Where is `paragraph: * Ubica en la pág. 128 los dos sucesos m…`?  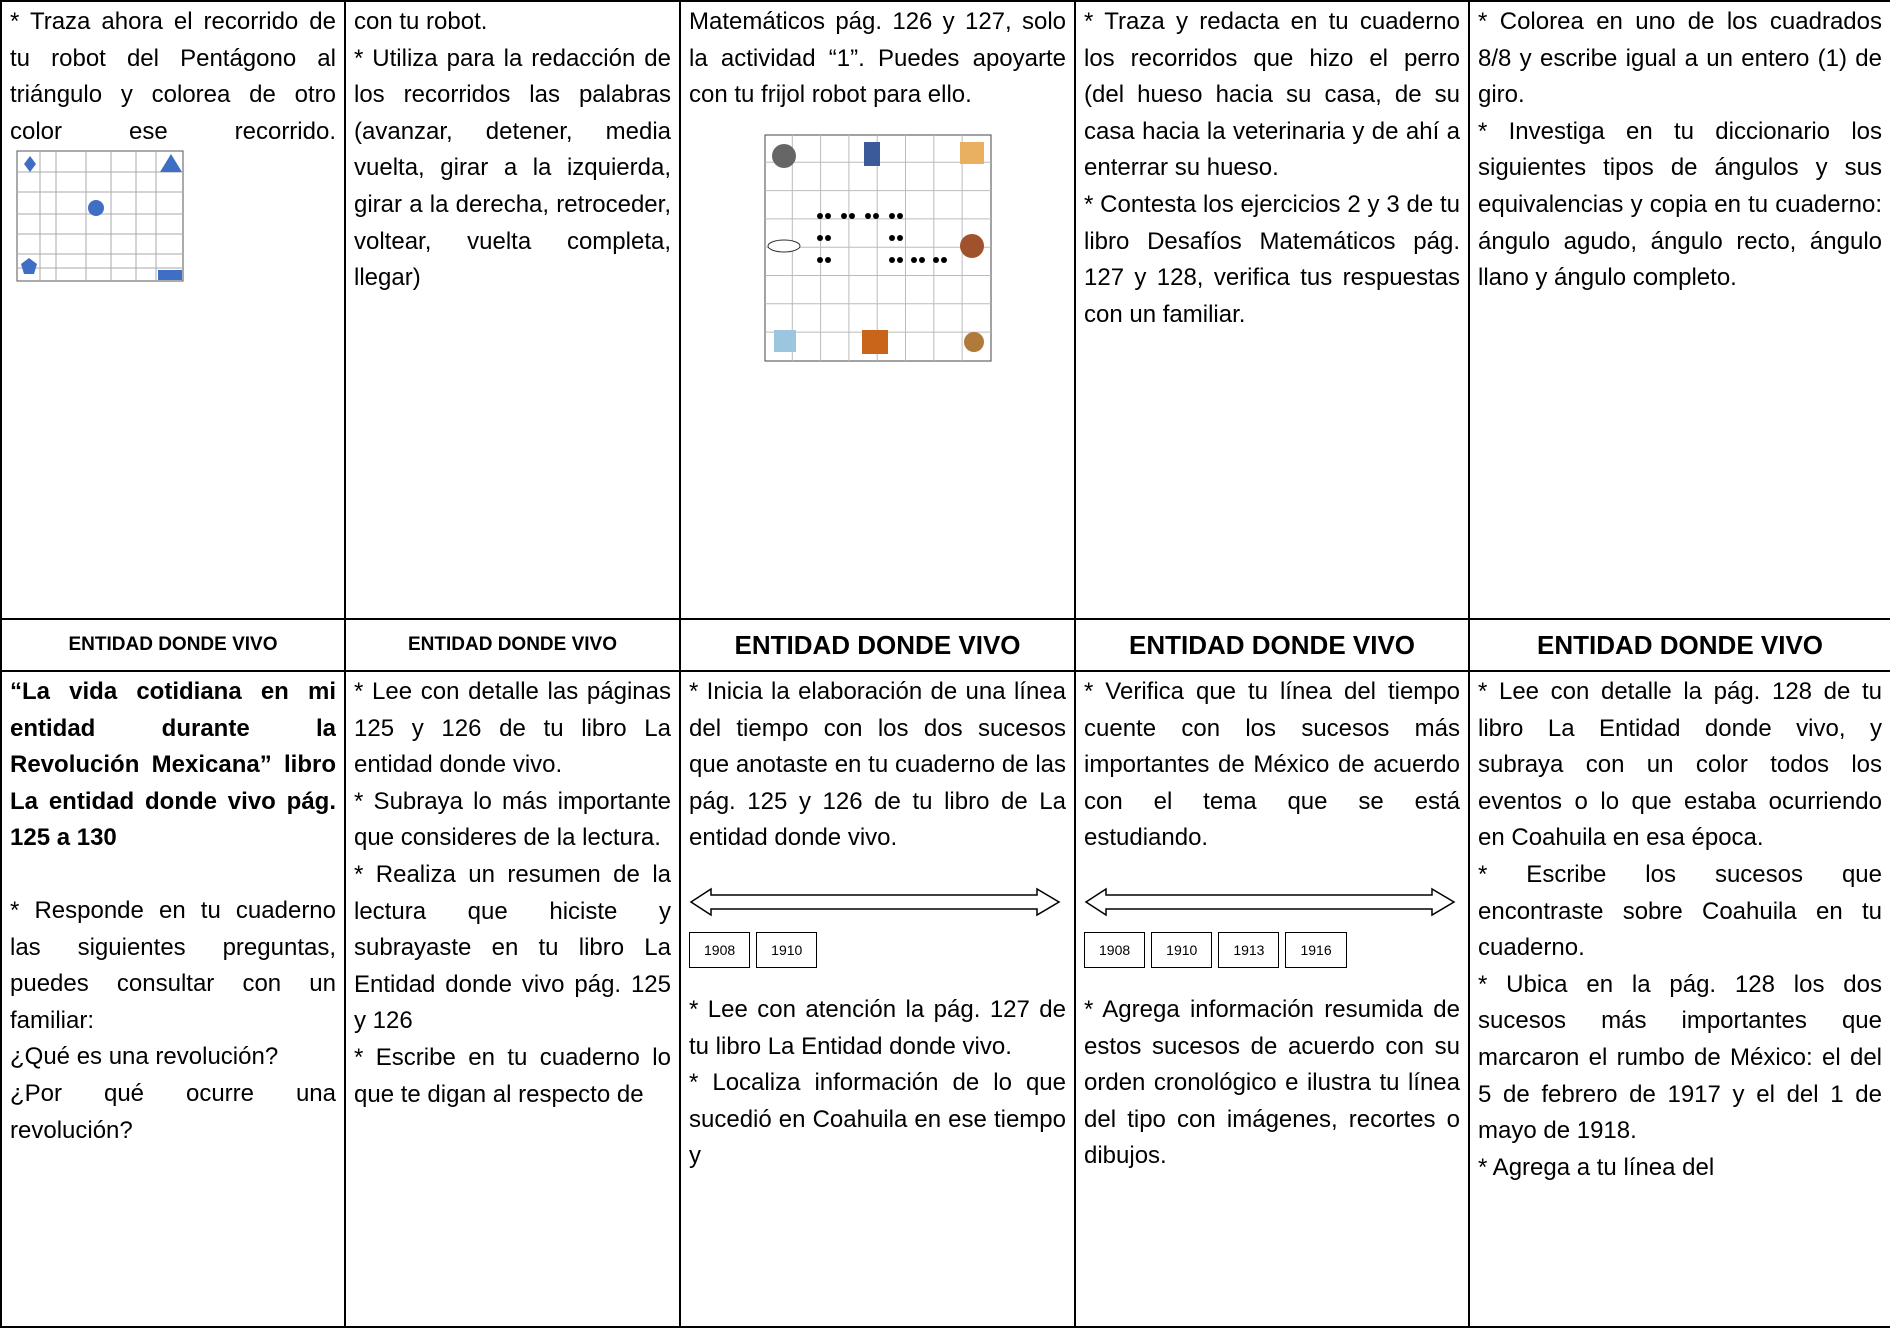 paragraph: * Ubica en la pág. 128 los dos sucesos m… is located at coordinates (1680, 1057).